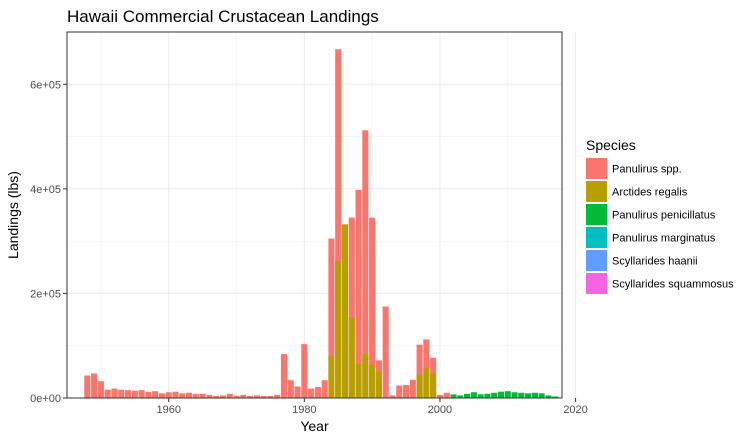 Image resolution: width=756 pixels, height=439 pixels. What do you see at coordinates (45, 85) in the screenshot?
I see `y-tick-label: 6e+05` at bounding box center [45, 85].